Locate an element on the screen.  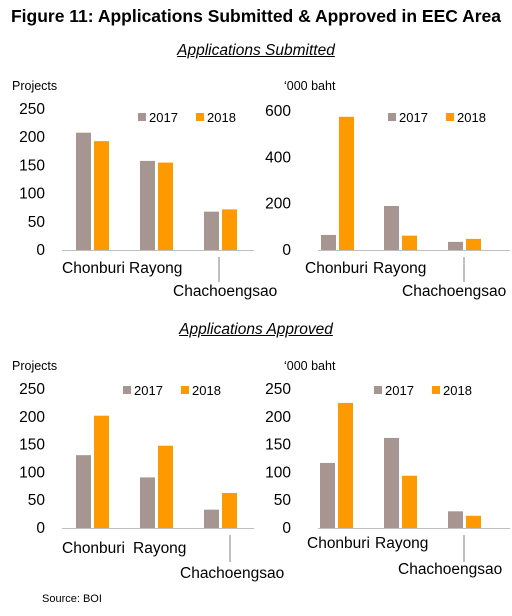
y-tick-label: 400 is located at coordinates (278, 157).